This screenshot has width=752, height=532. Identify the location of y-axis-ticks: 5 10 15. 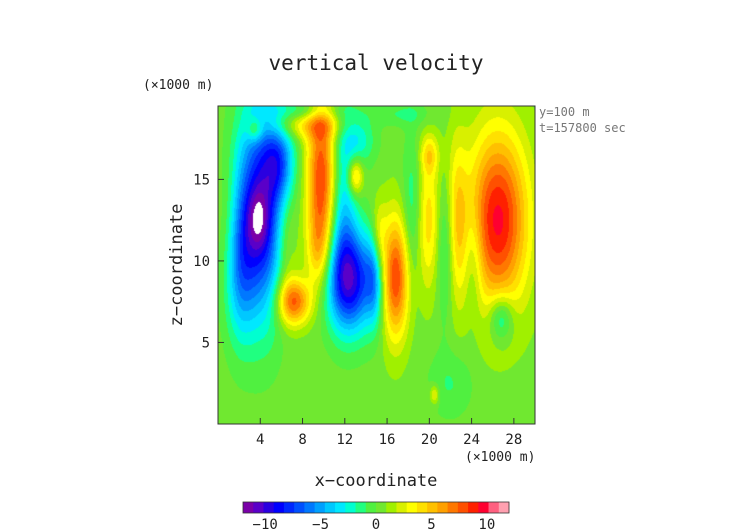
(208, 261).